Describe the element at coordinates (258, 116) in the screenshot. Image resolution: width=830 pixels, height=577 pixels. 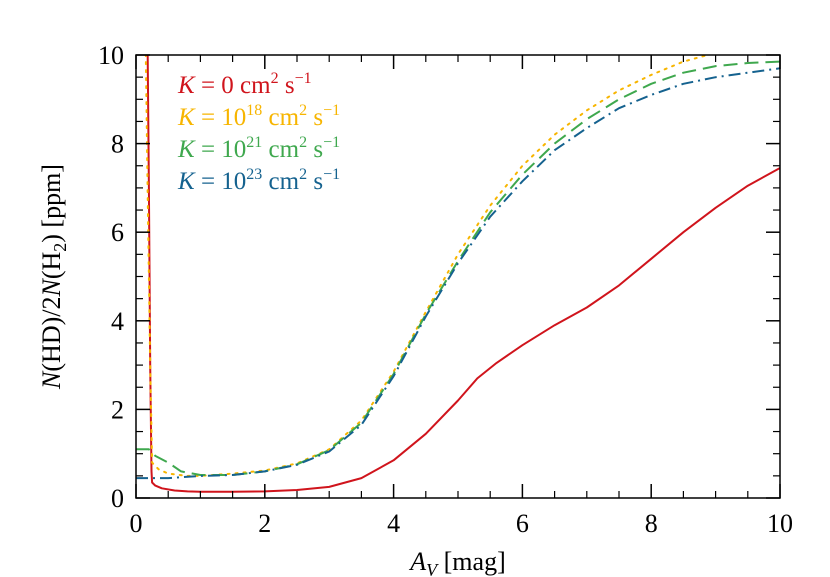
I see `legend-entry-k18: K = 1018 cm2 s−1` at that location.